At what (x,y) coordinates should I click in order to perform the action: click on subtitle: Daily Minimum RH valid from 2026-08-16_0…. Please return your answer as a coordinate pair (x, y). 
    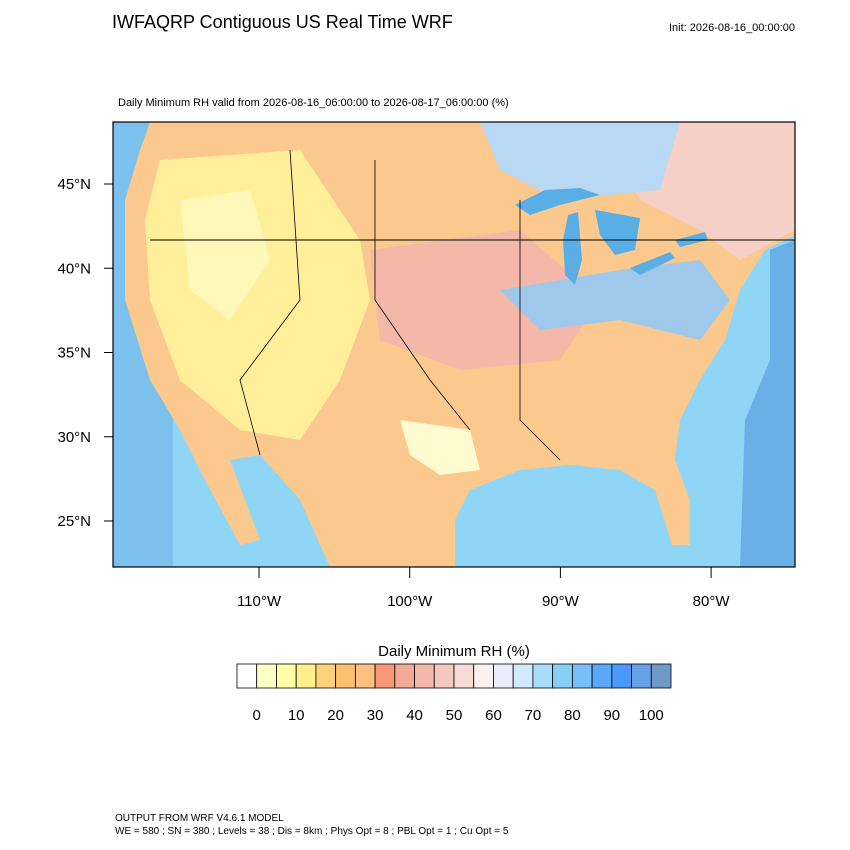
    Looking at the image, I should click on (313, 103).